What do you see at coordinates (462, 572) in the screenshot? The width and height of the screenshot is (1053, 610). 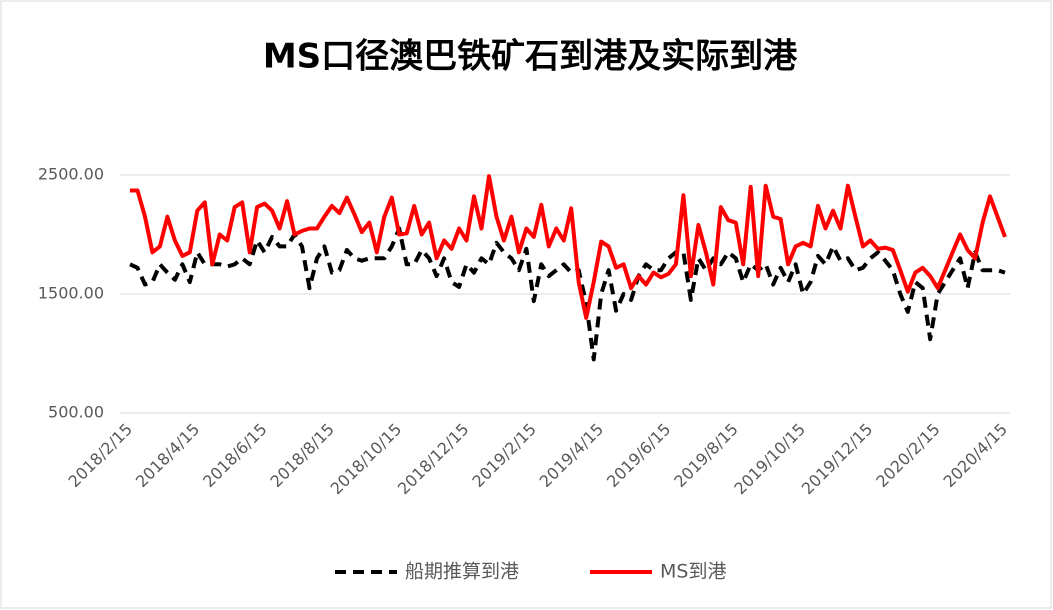 I see `legend-label: 船期推算到港` at bounding box center [462, 572].